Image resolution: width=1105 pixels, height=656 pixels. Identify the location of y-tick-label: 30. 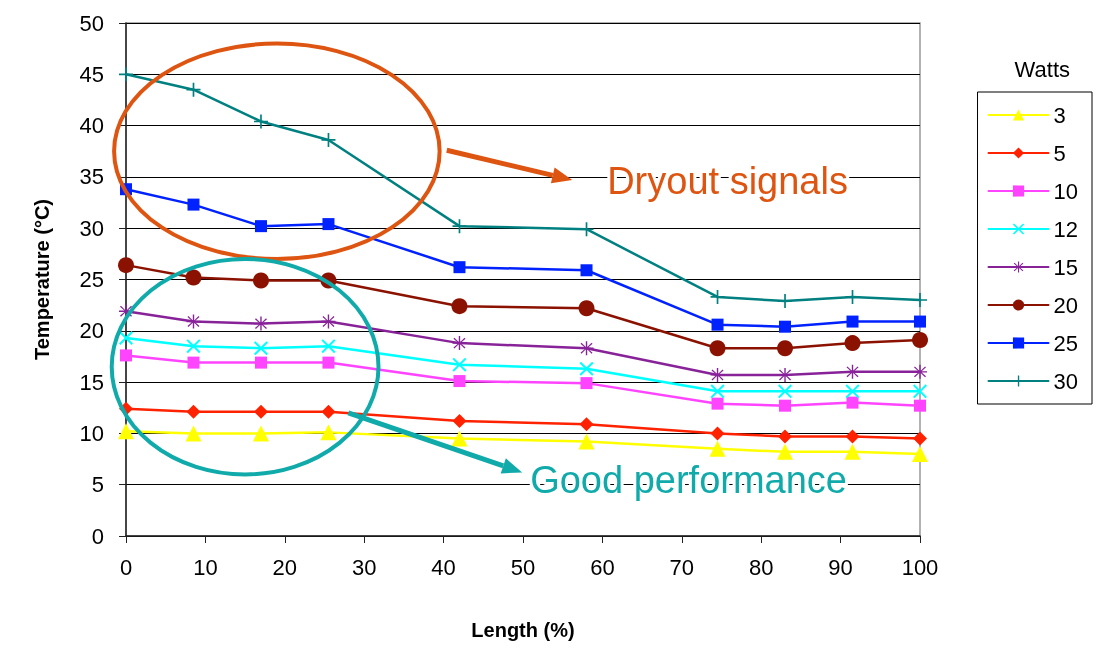
(91, 228).